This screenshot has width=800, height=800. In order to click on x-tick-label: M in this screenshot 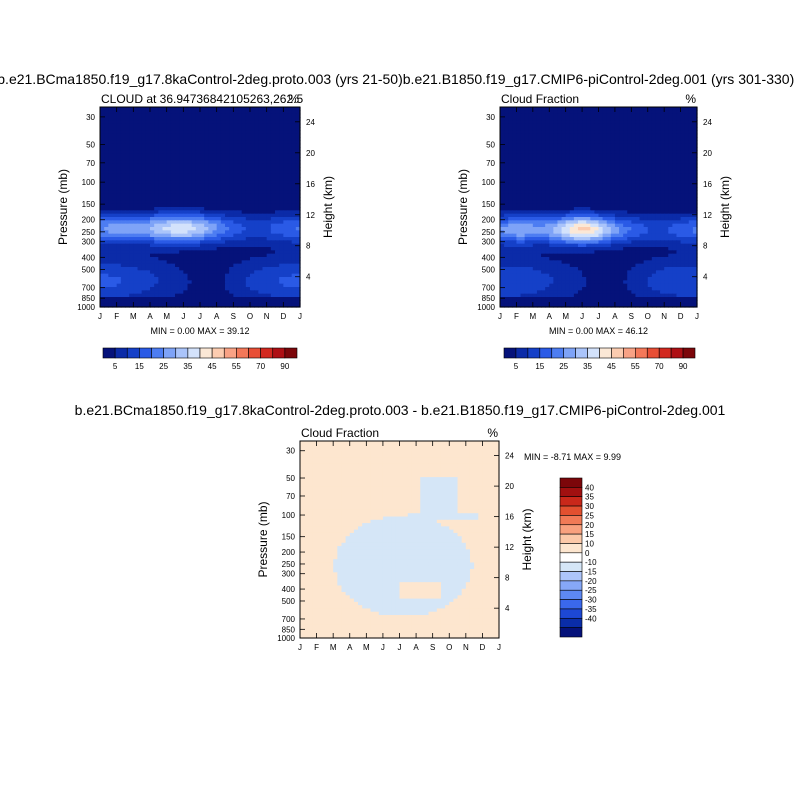, I will do `click(166, 316)`.